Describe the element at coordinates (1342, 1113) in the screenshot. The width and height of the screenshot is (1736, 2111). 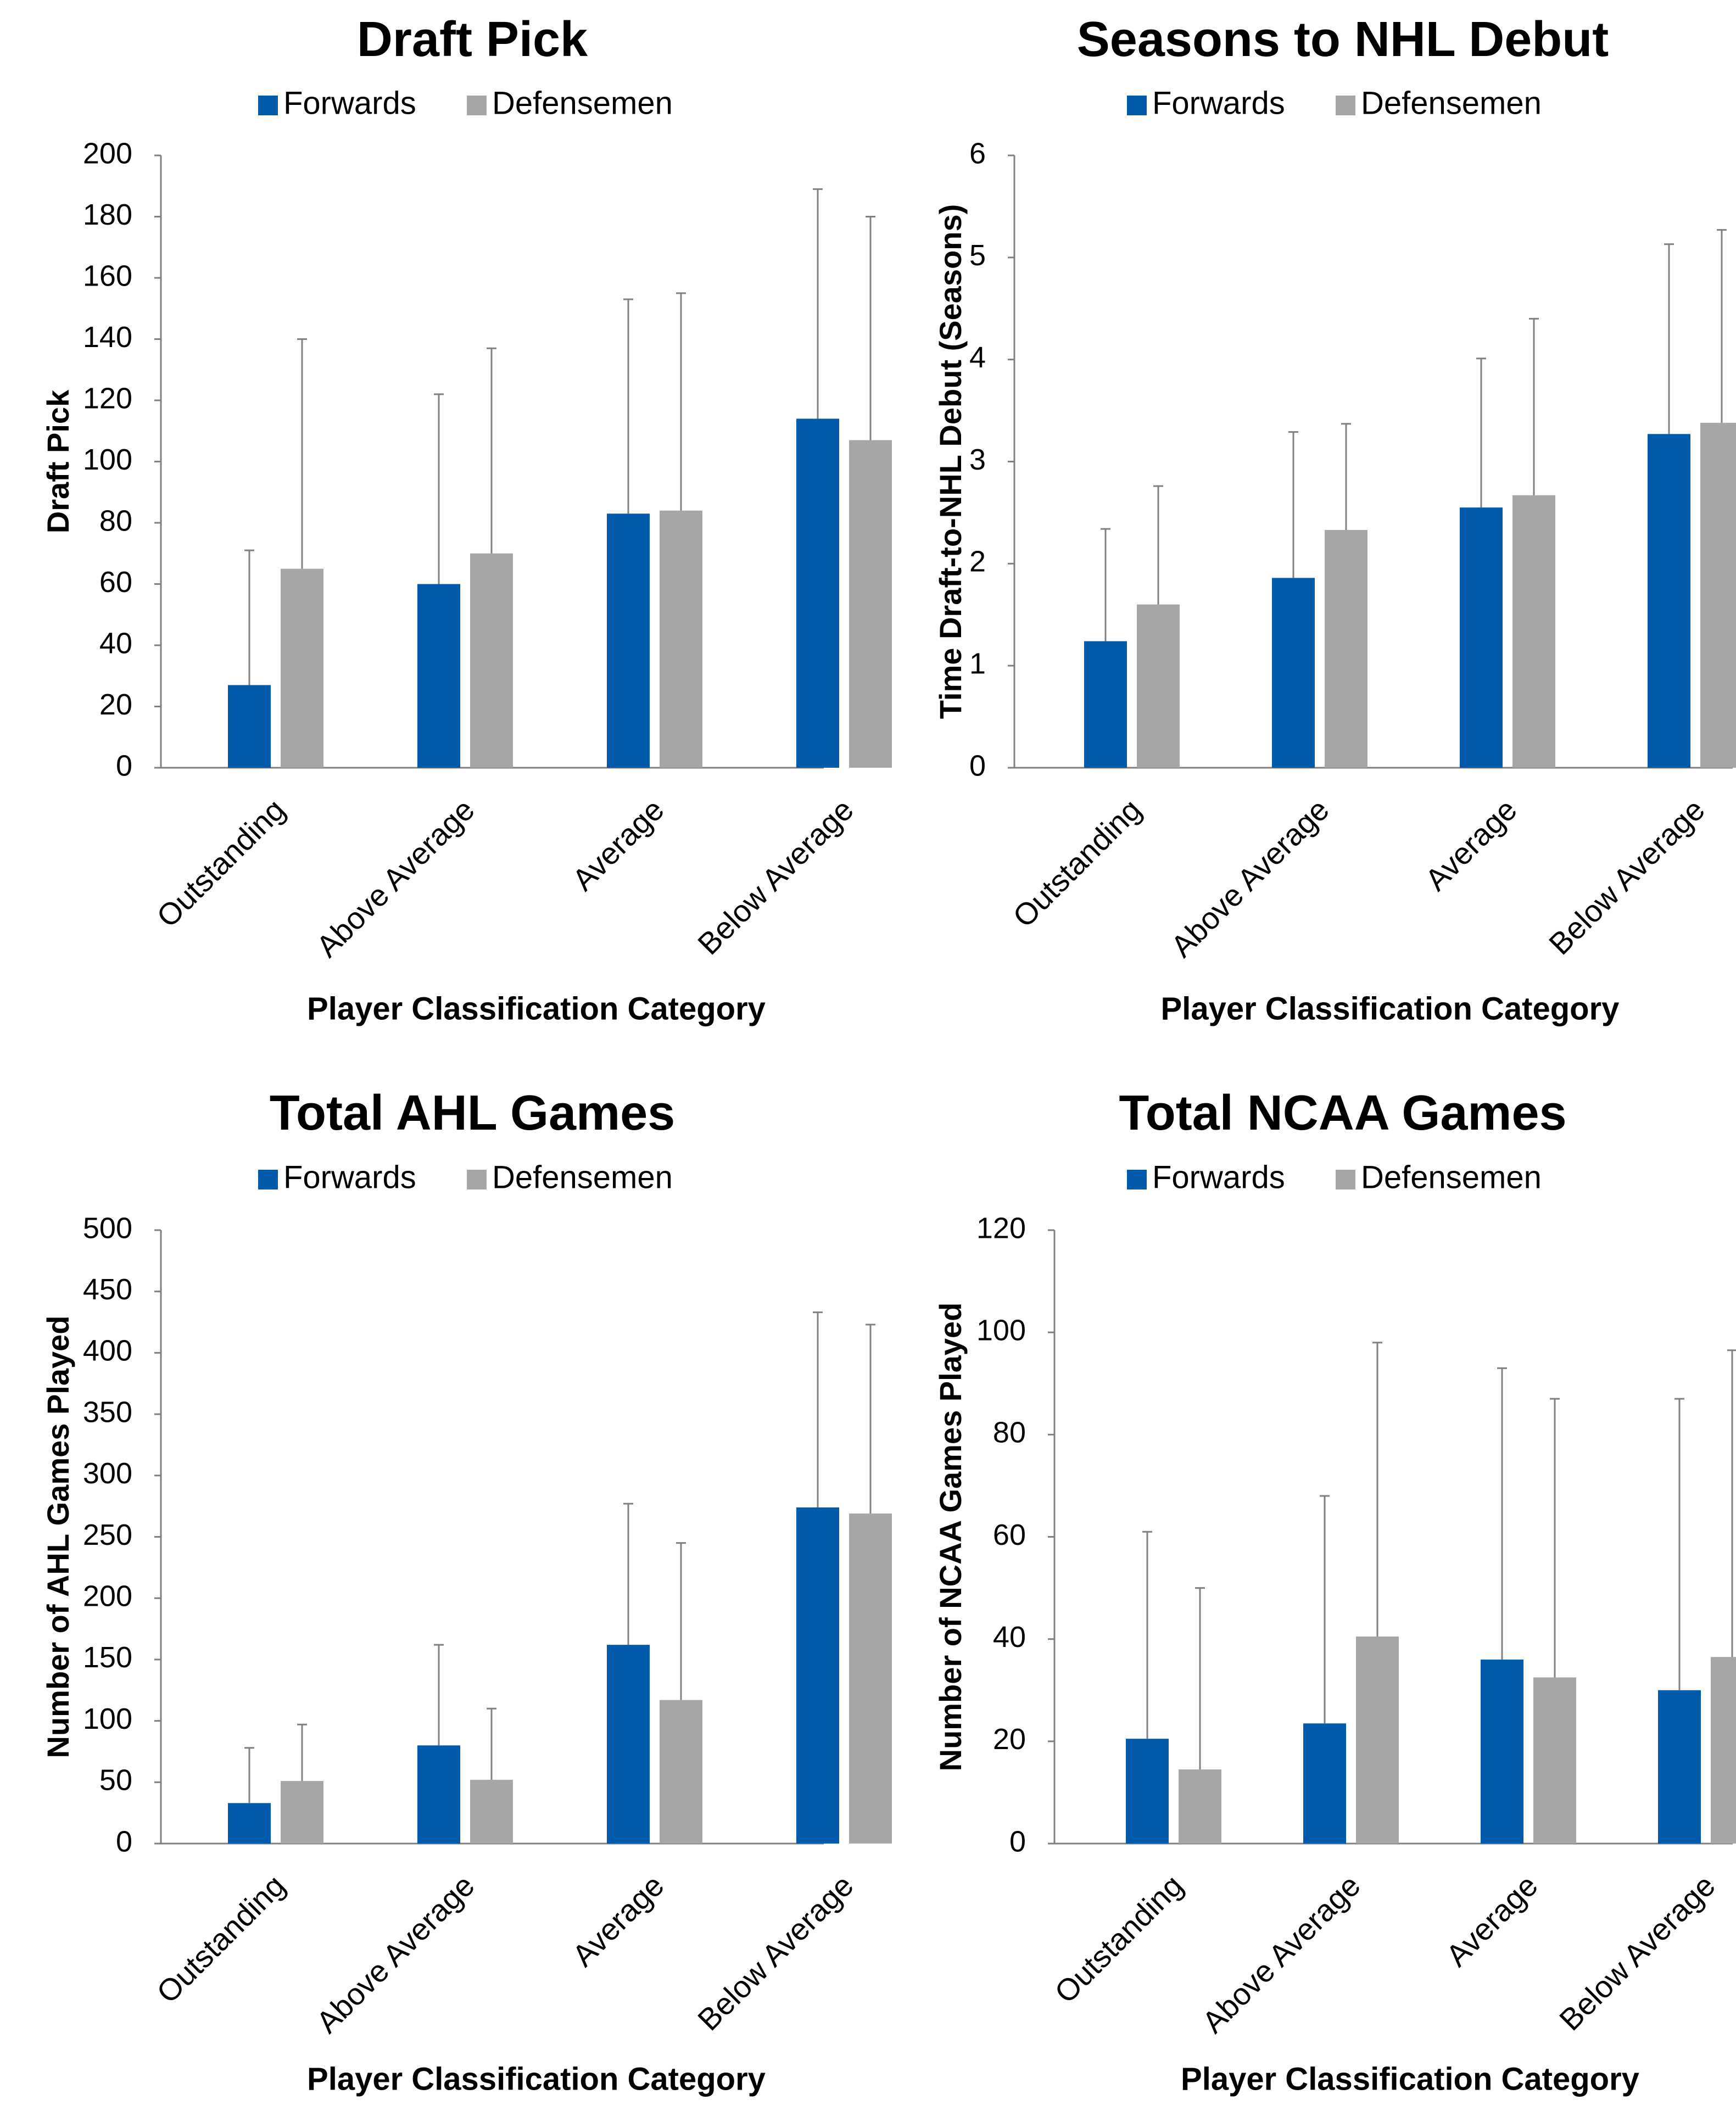
I see `chart-title: Total NCAA Games` at that location.